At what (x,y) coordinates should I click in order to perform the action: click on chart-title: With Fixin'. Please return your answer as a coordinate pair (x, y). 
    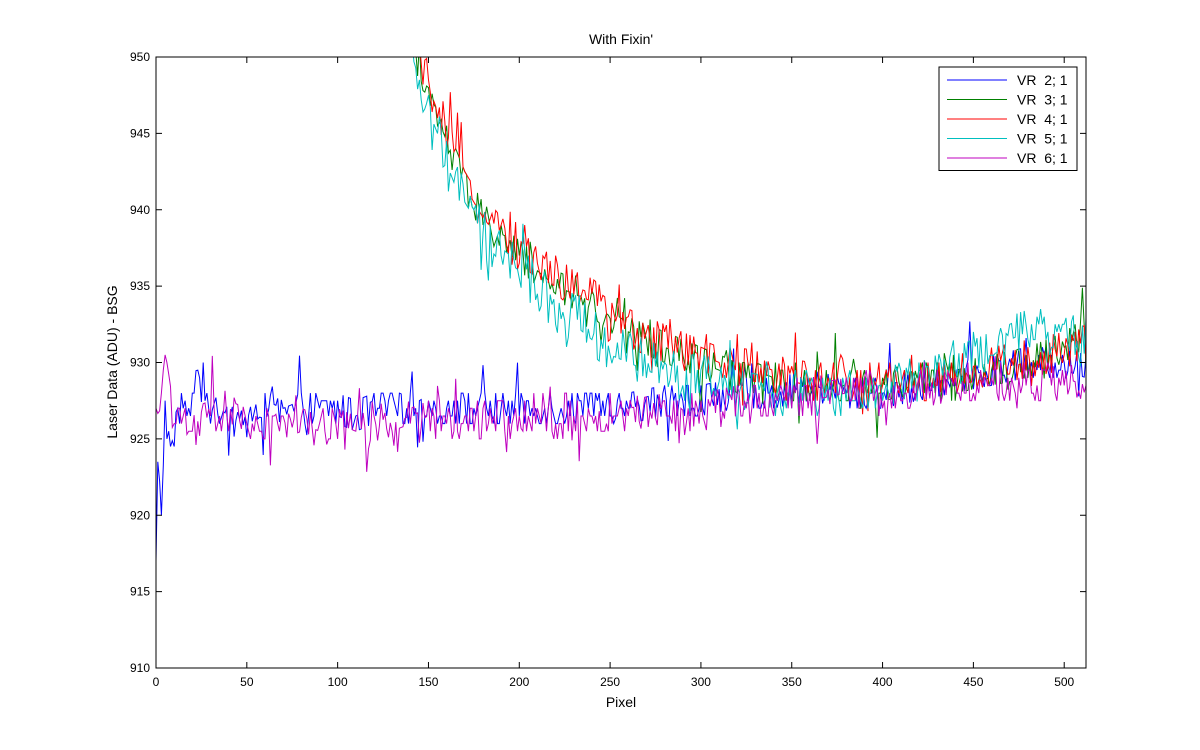
    Looking at the image, I should click on (621, 39).